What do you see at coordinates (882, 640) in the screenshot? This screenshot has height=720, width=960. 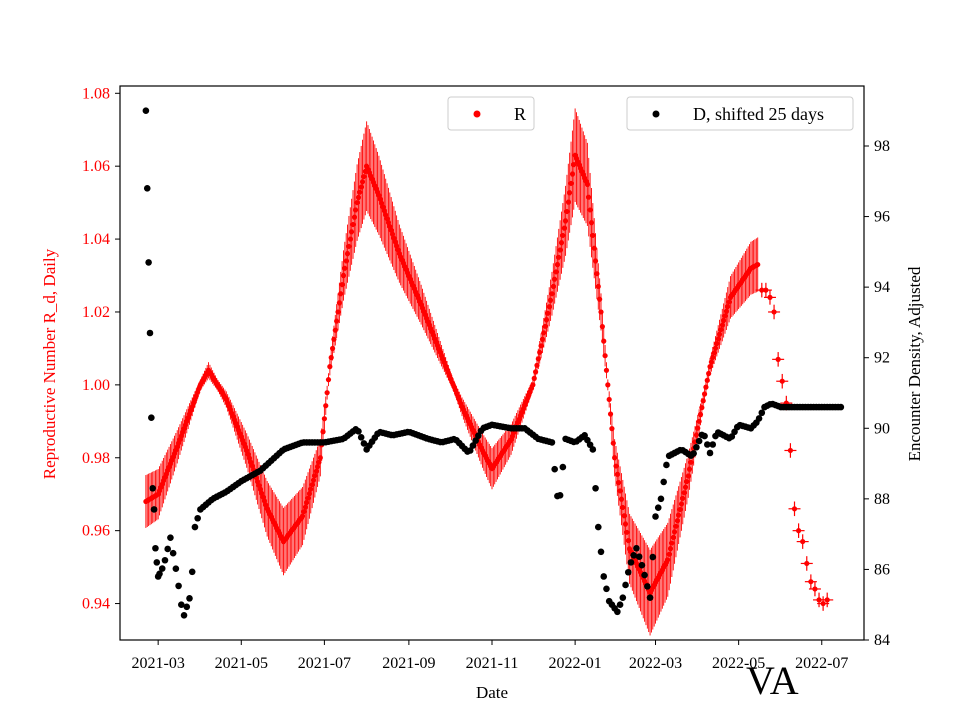 I see `y-right-tick-label: 84` at bounding box center [882, 640].